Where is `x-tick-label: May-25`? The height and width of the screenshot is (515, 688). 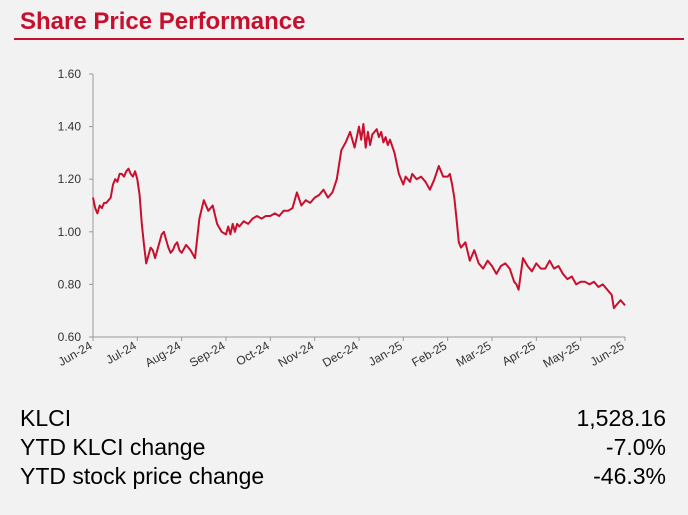 x-tick-label: May-25 is located at coordinates (562, 354).